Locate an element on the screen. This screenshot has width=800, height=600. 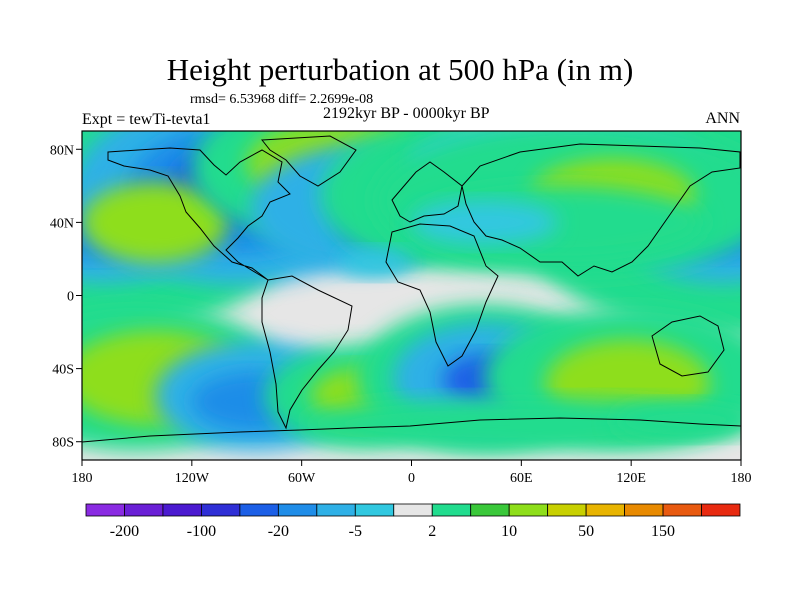
x-tick-label: 60W is located at coordinates (302, 478).